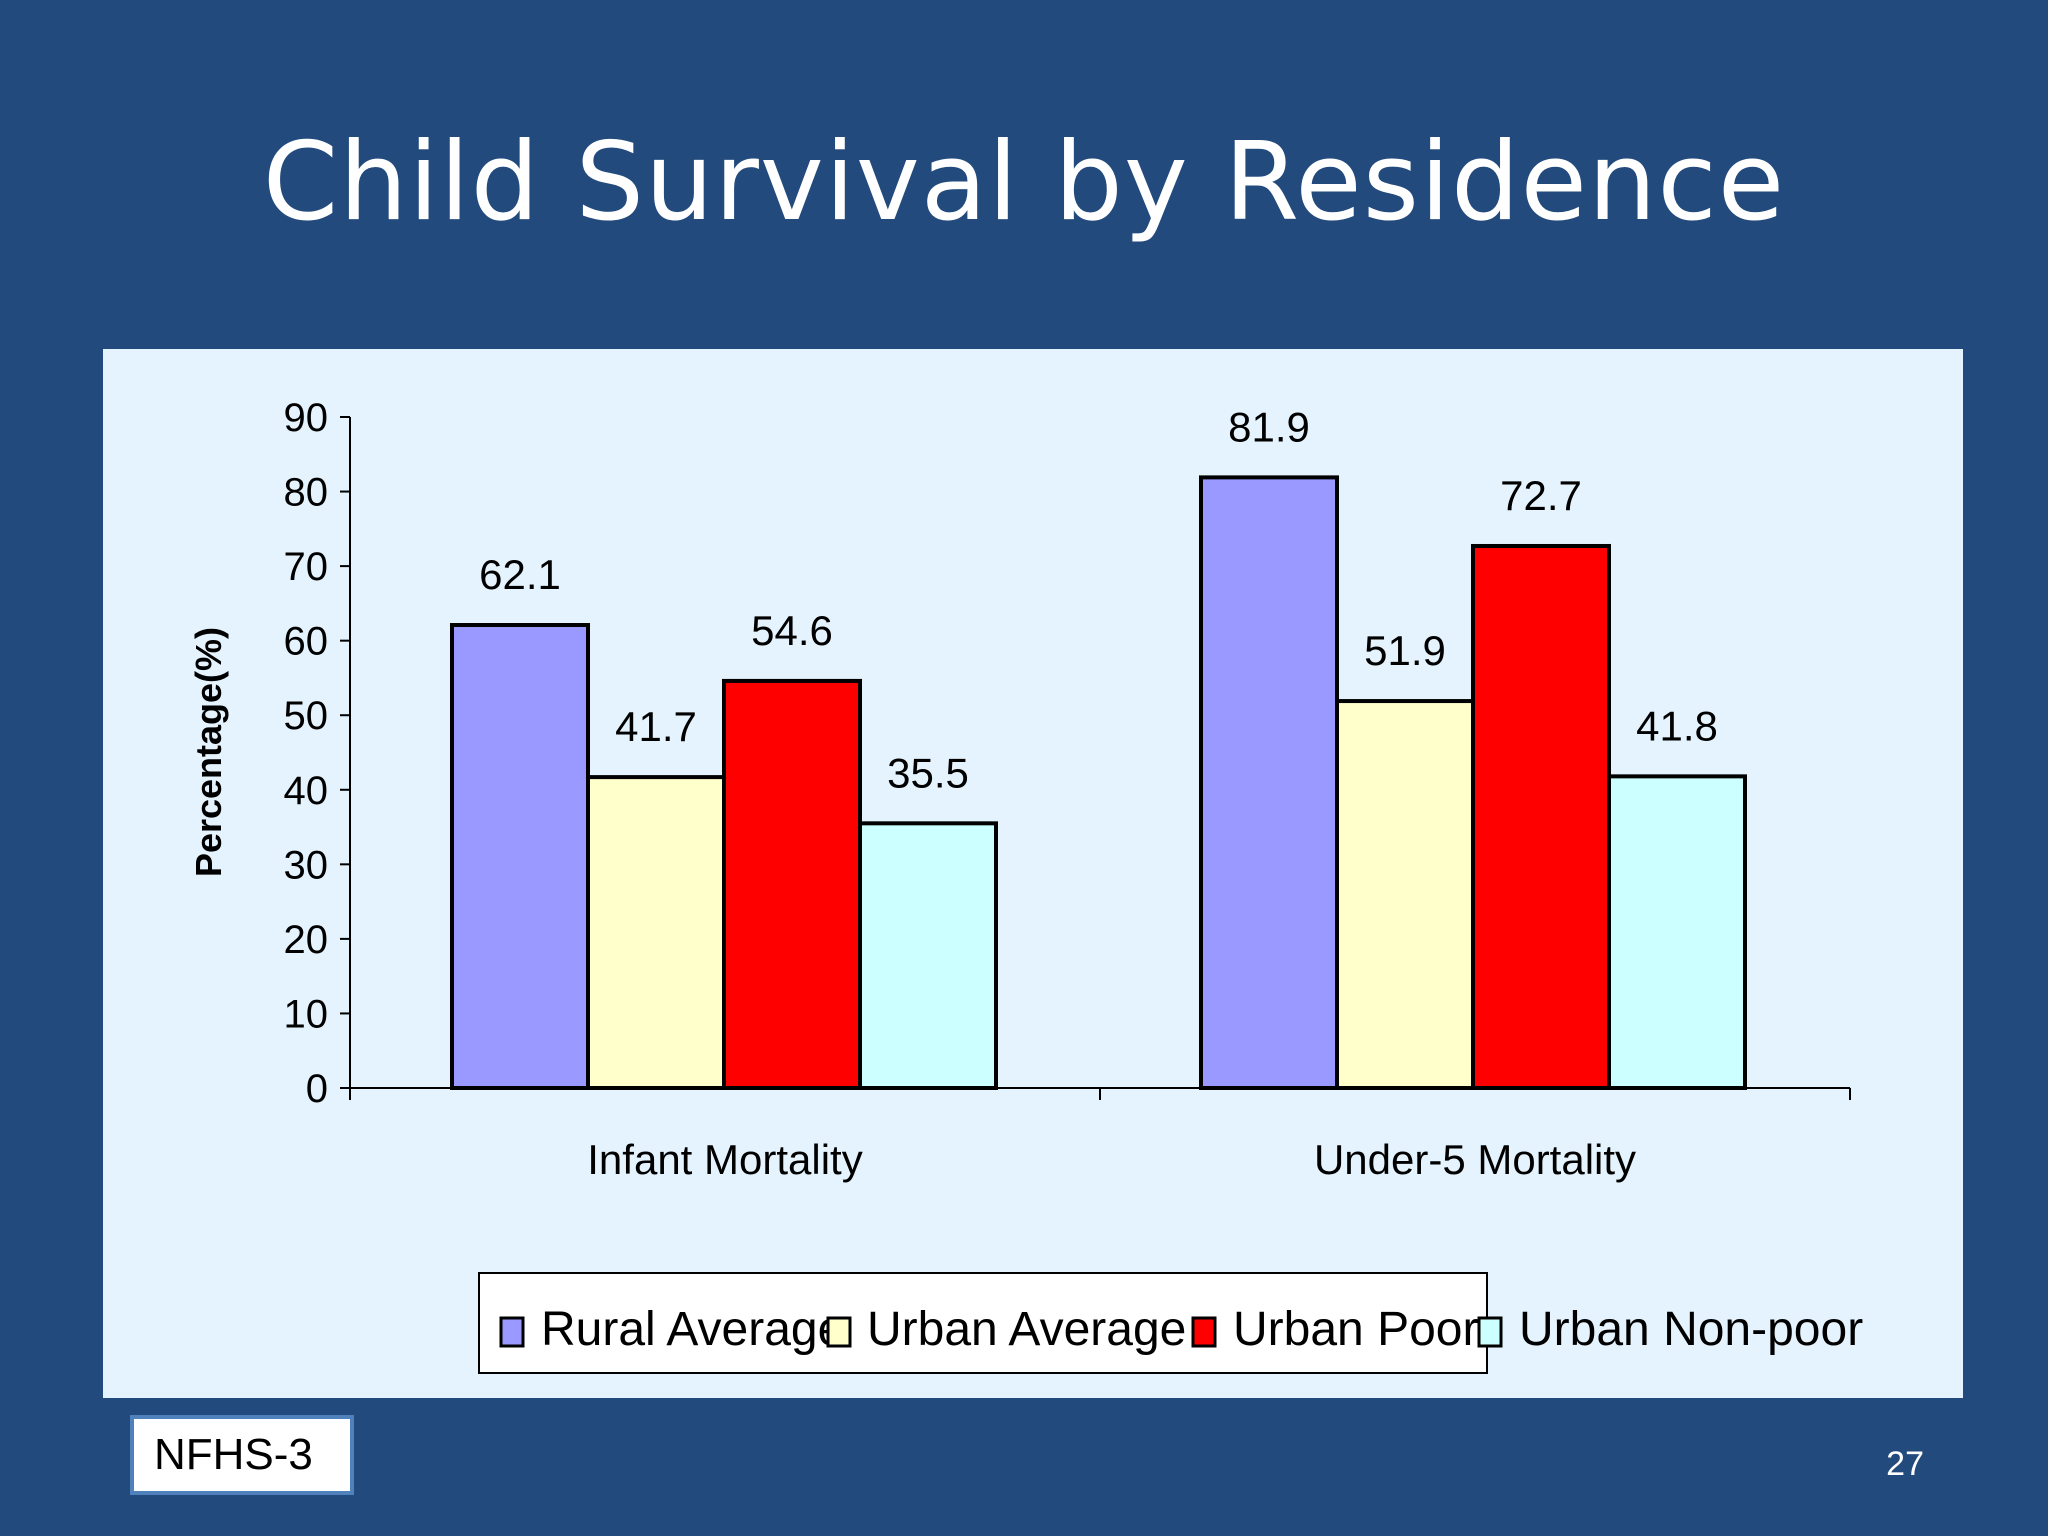  What do you see at coordinates (656, 726) in the screenshot?
I see `data-label: 41.7` at bounding box center [656, 726].